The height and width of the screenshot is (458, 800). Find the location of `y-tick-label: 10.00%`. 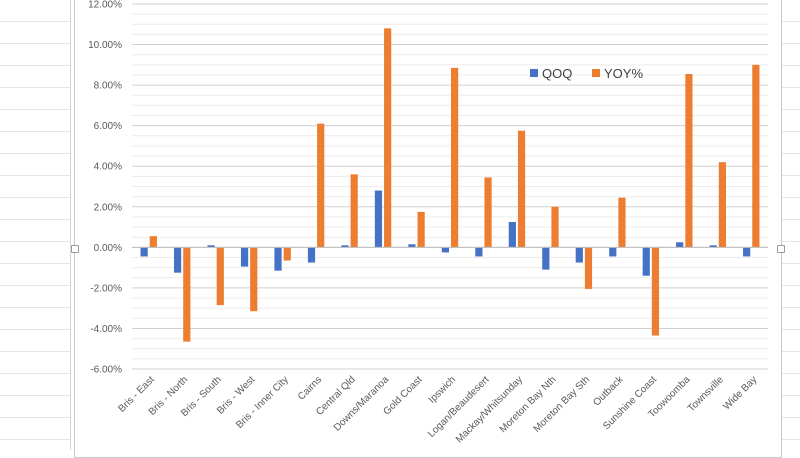

y-tick-label: 10.00% is located at coordinates (105, 45).